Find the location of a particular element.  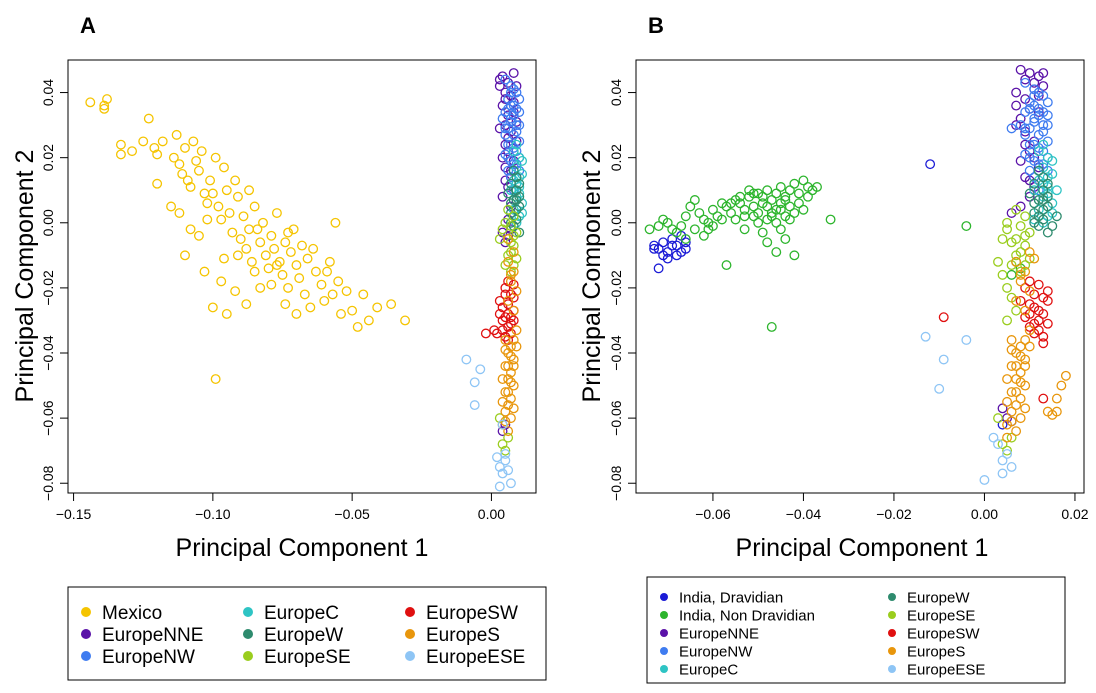

x-axis-a: −0.15 −0.10 −0.05 0.00 is located at coordinates (280, 507).